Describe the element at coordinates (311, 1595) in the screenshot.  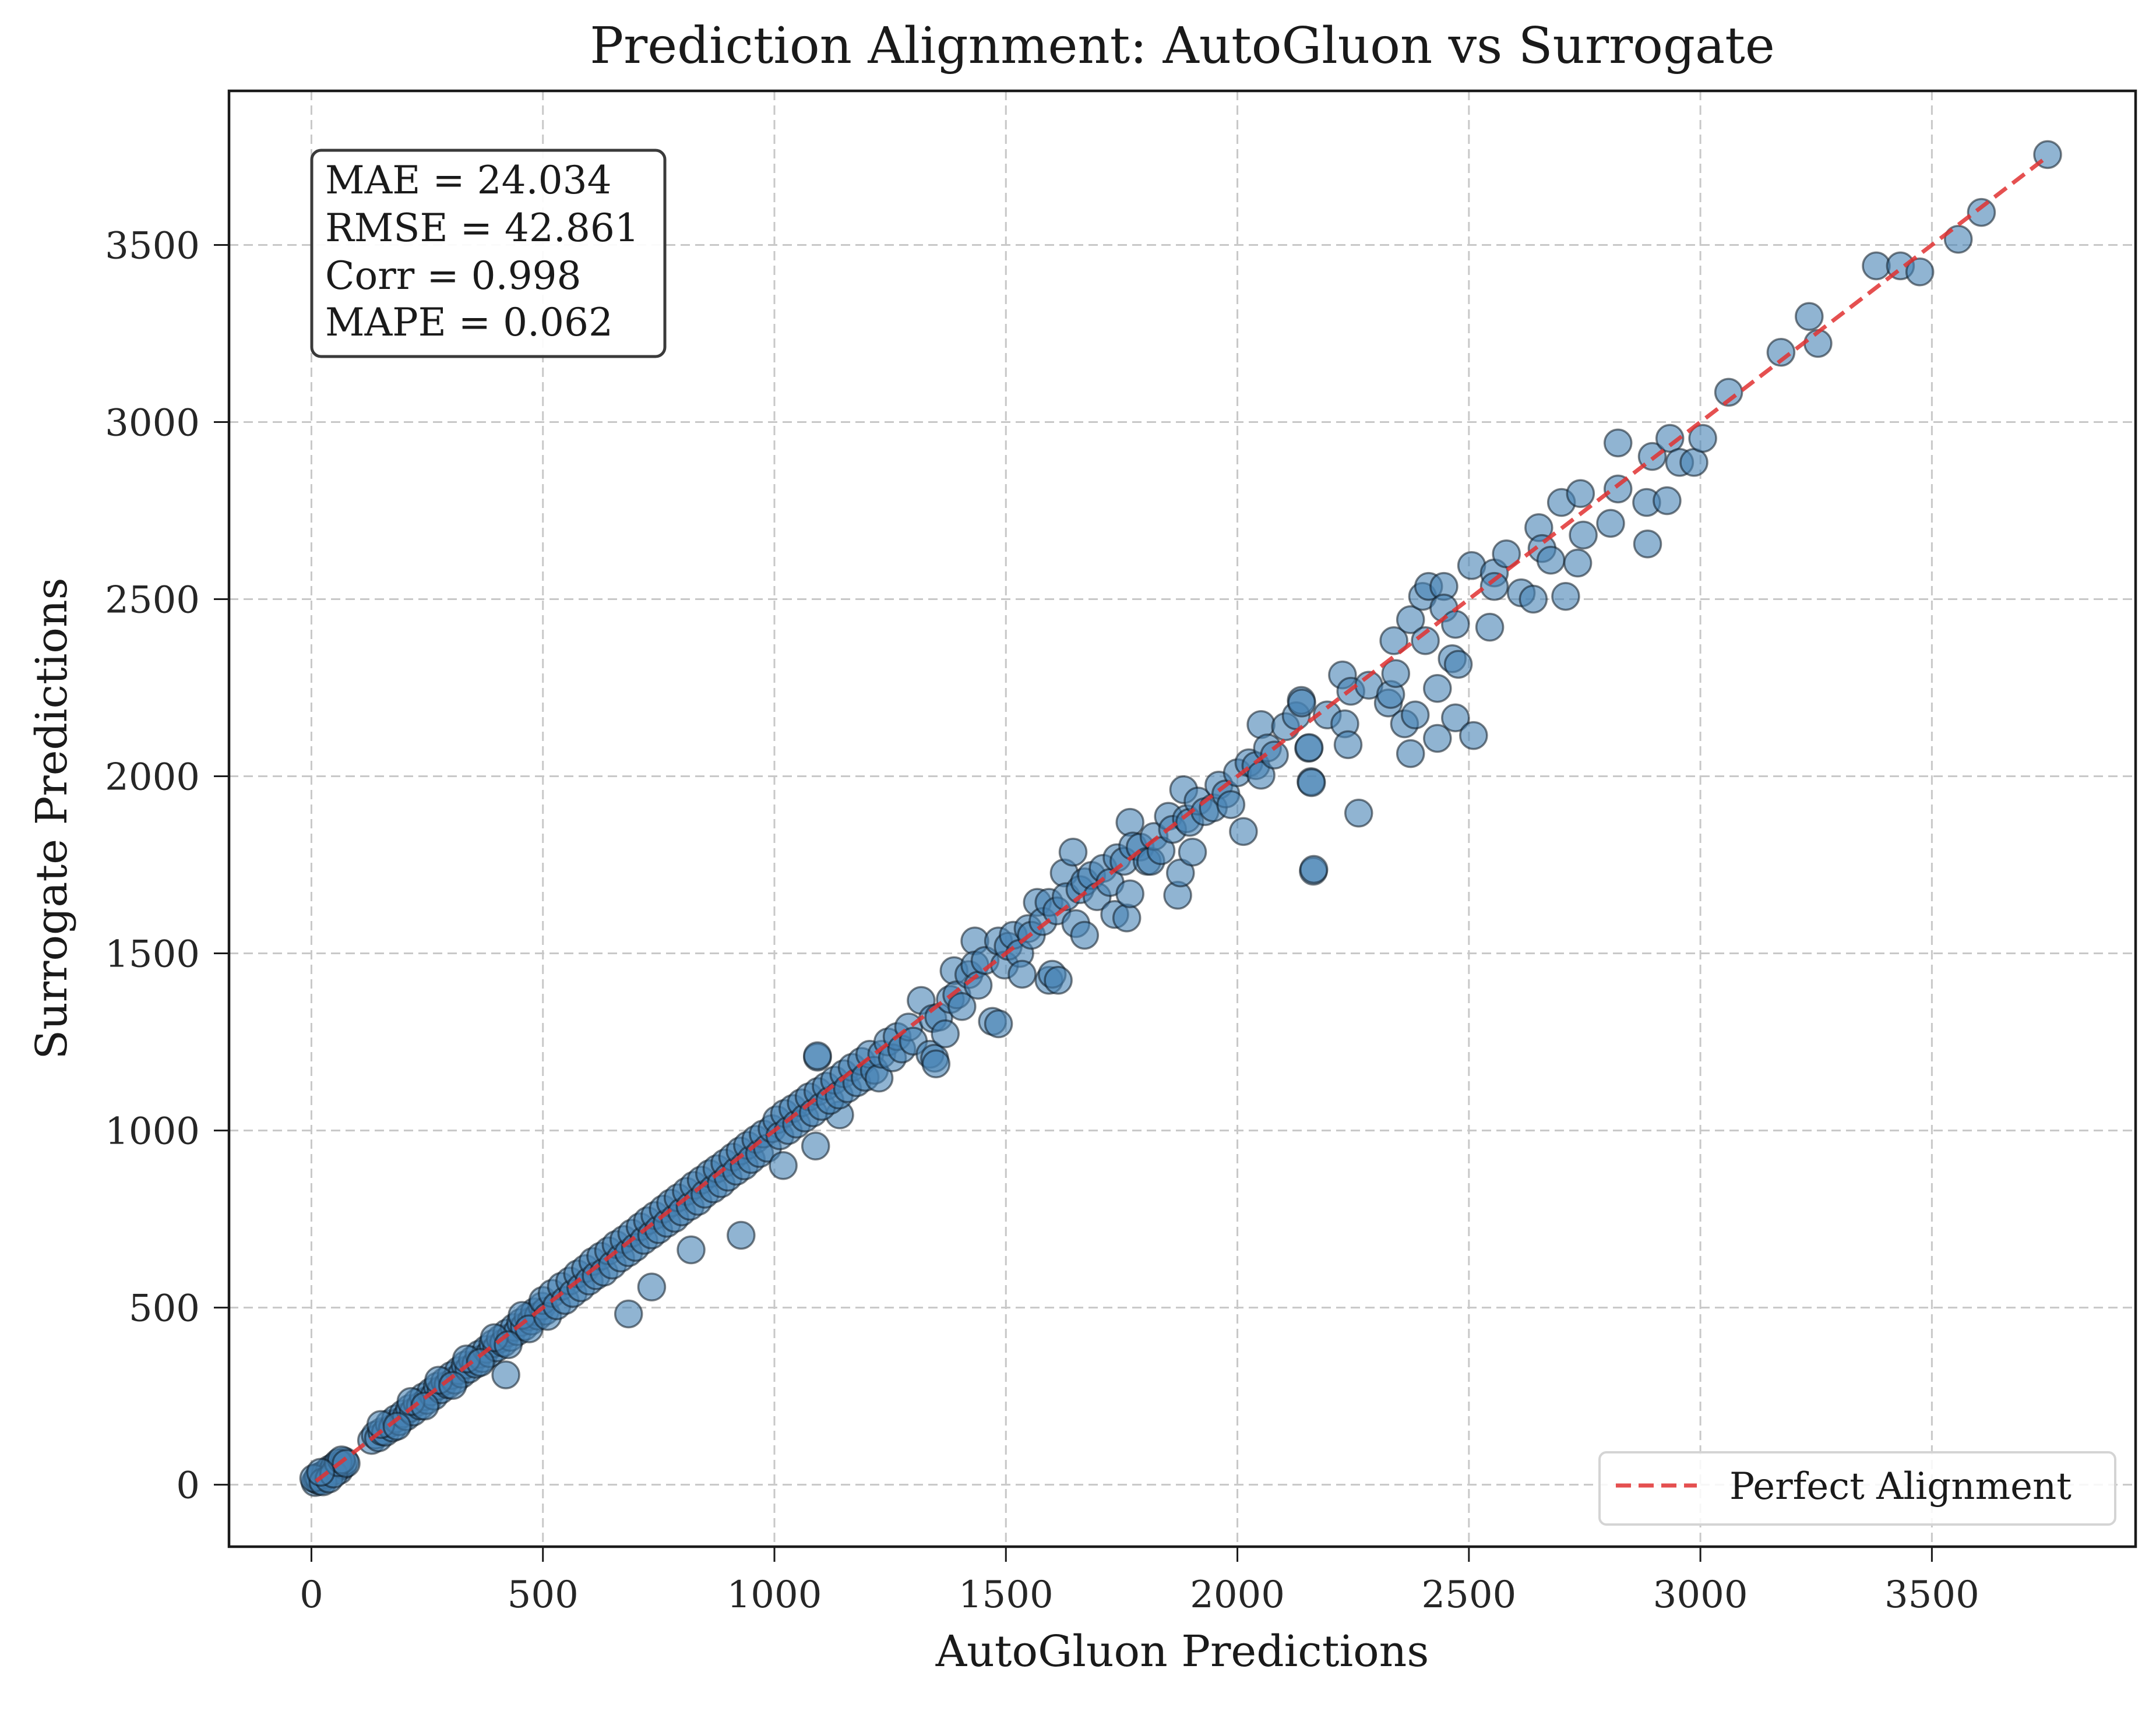
I see `x-tick-label: 0` at that location.